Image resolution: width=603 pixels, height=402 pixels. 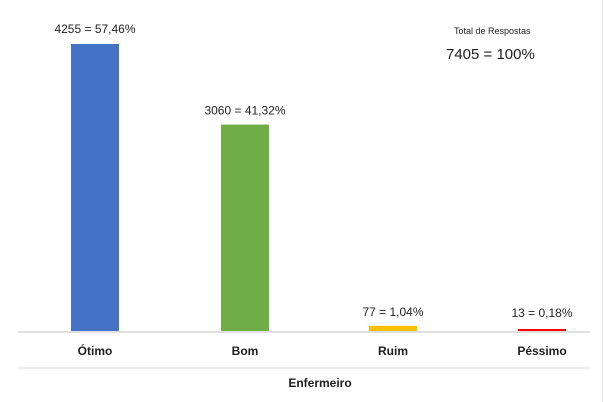 What do you see at coordinates (94, 29) in the screenshot?
I see `data-label-otimo: 4255 = 57,46%` at bounding box center [94, 29].